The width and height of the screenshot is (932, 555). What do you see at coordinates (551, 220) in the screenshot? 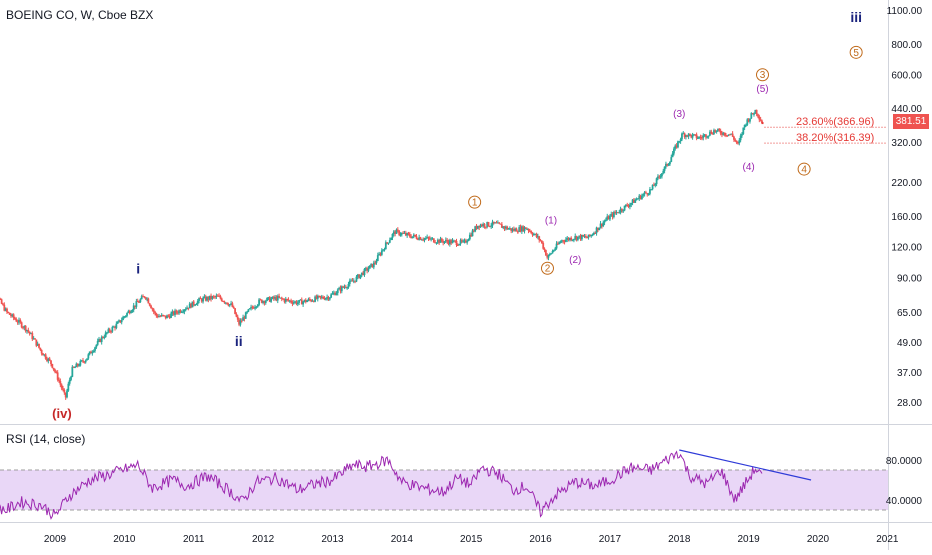
I see `wave-label: (1)` at bounding box center [551, 220].